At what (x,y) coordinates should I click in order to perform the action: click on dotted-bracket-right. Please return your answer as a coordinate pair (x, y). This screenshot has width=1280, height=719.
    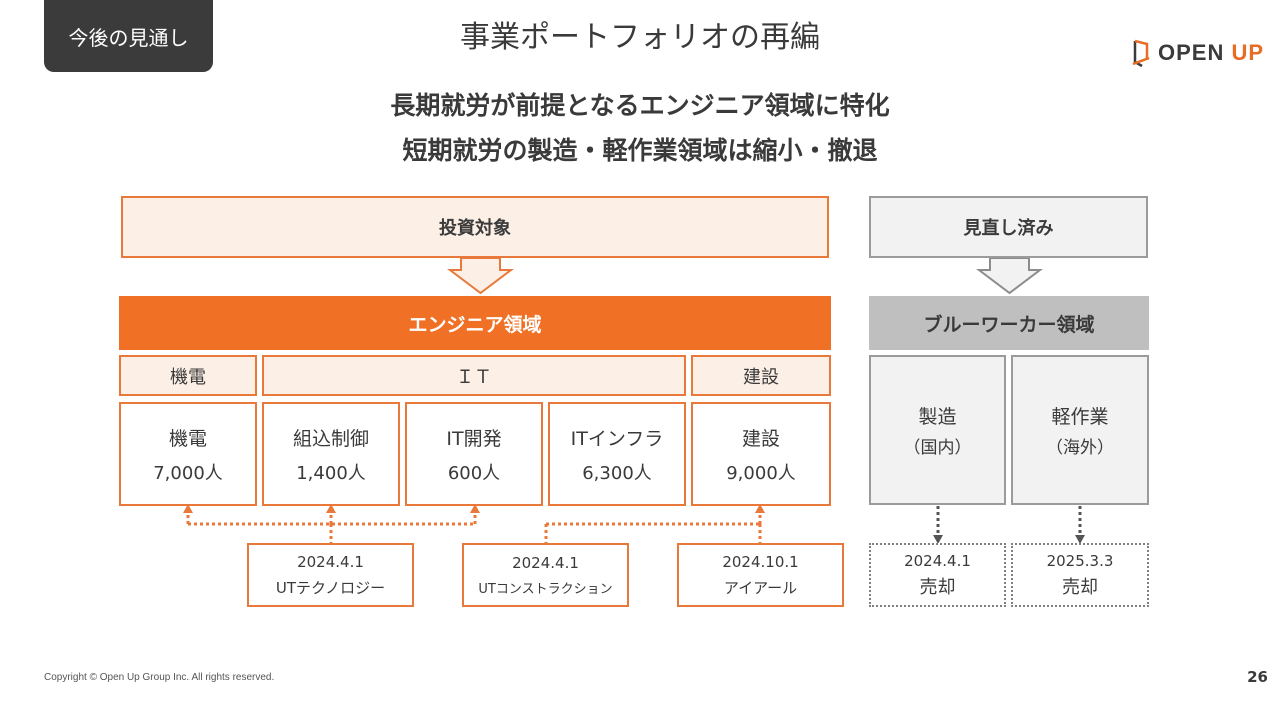
    Looking at the image, I should click on (653, 527).